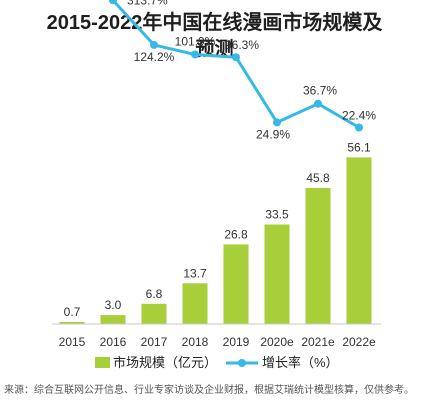 This screenshot has height=419, width=429. Describe the element at coordinates (195, 342) in the screenshot. I see `x-tick-2018: 2018` at that location.